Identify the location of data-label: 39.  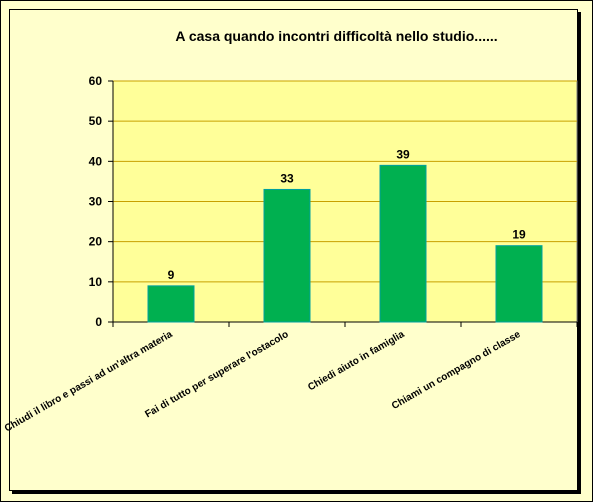
(403, 154).